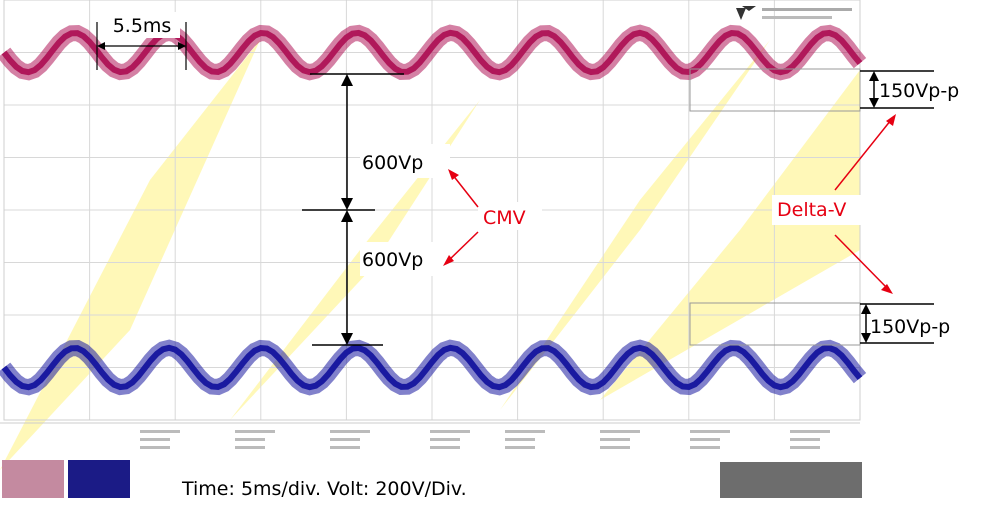  Describe the element at coordinates (99, 479) in the screenshot. I see `channel-2-box` at that location.